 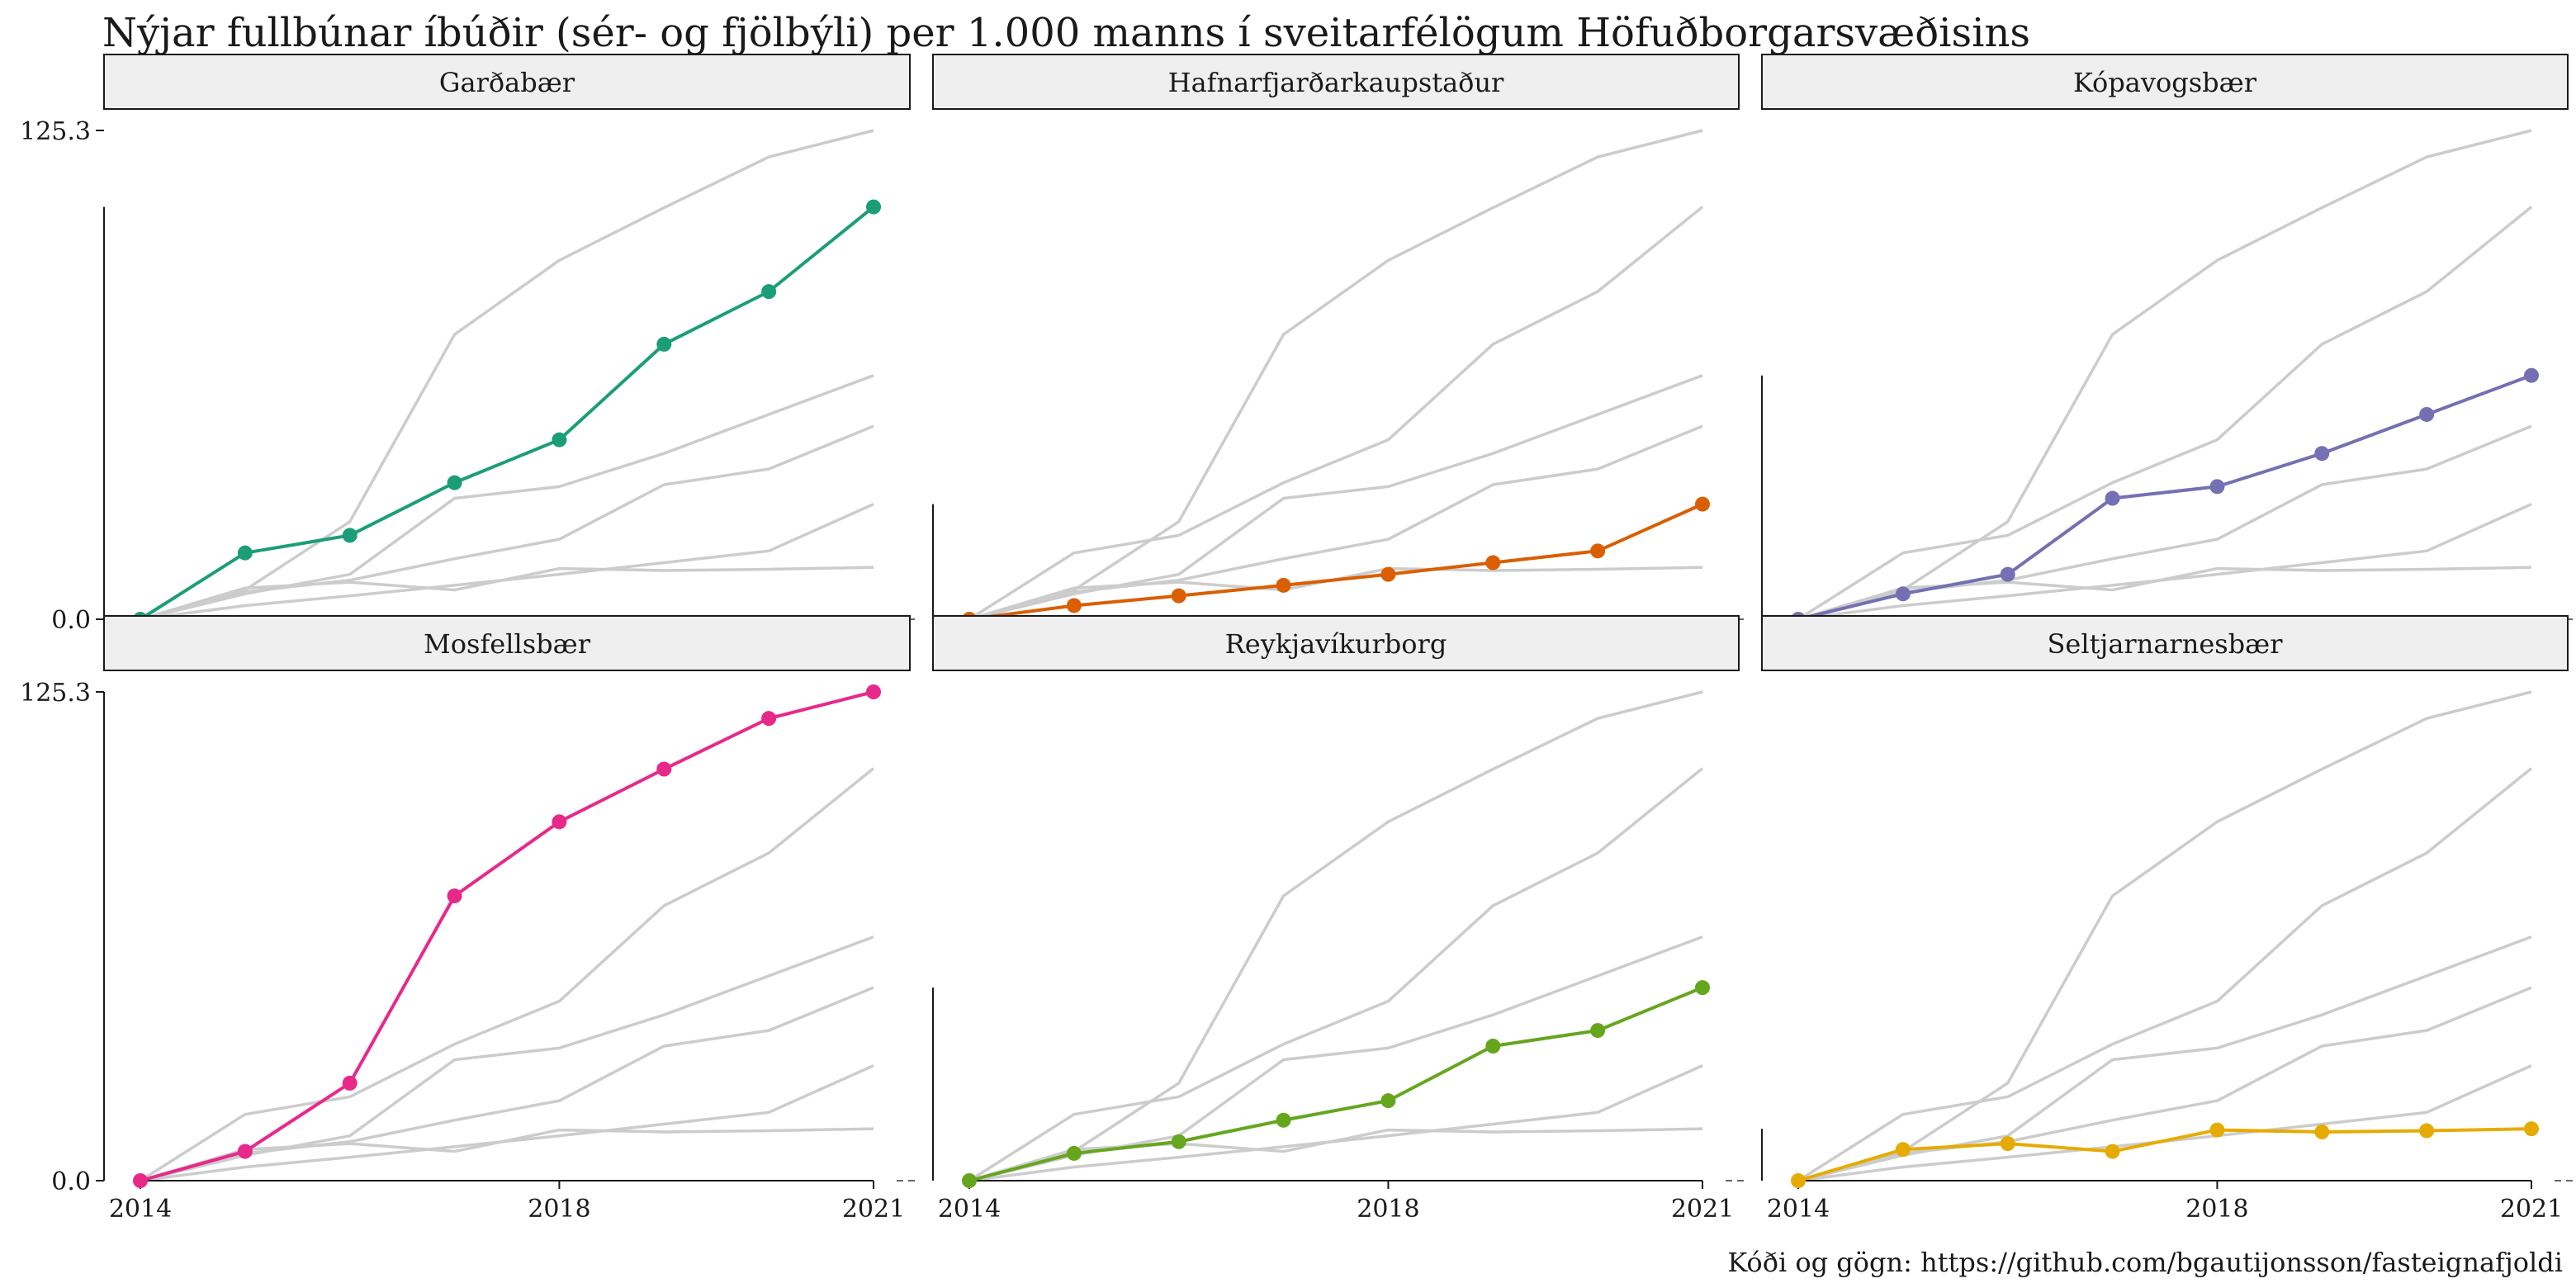 I want to click on facet-panel: Kópavogsbær, so click(x=2167, y=340).